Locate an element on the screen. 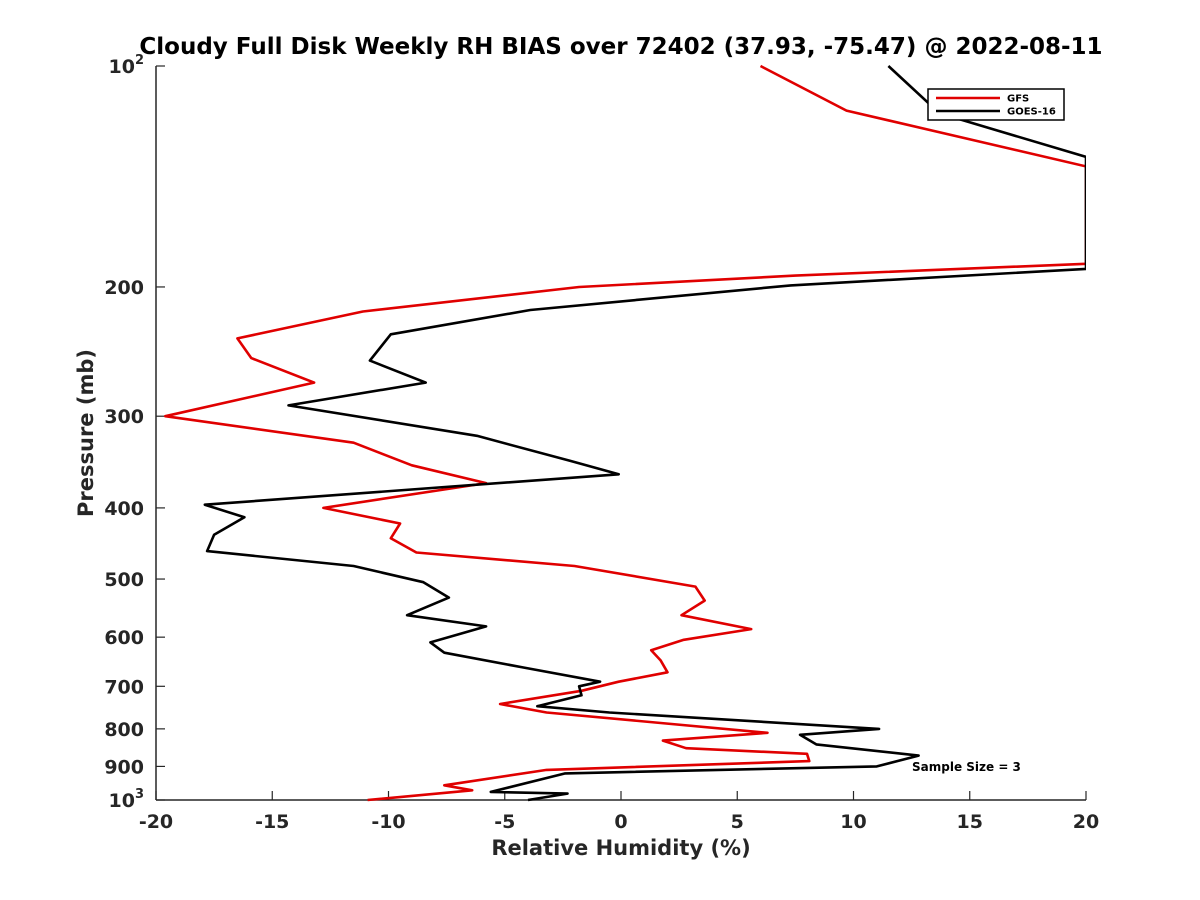 The height and width of the screenshot is (900, 1200). legend: GFS GOES-16 is located at coordinates (996, 104).